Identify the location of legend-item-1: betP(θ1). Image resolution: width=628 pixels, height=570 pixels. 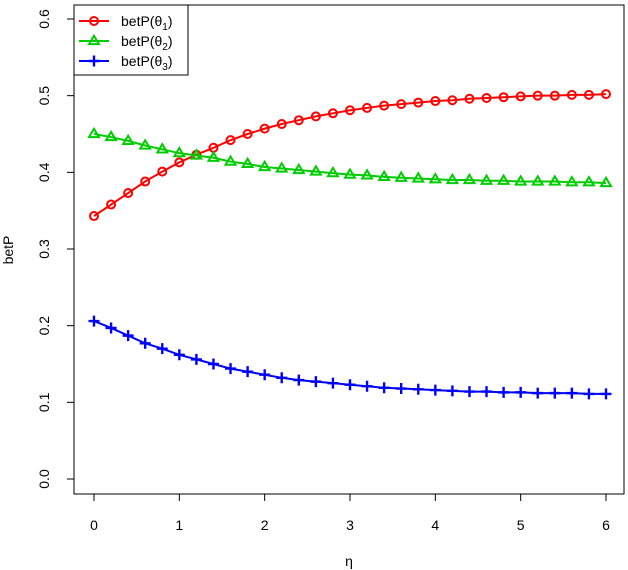
(125, 23).